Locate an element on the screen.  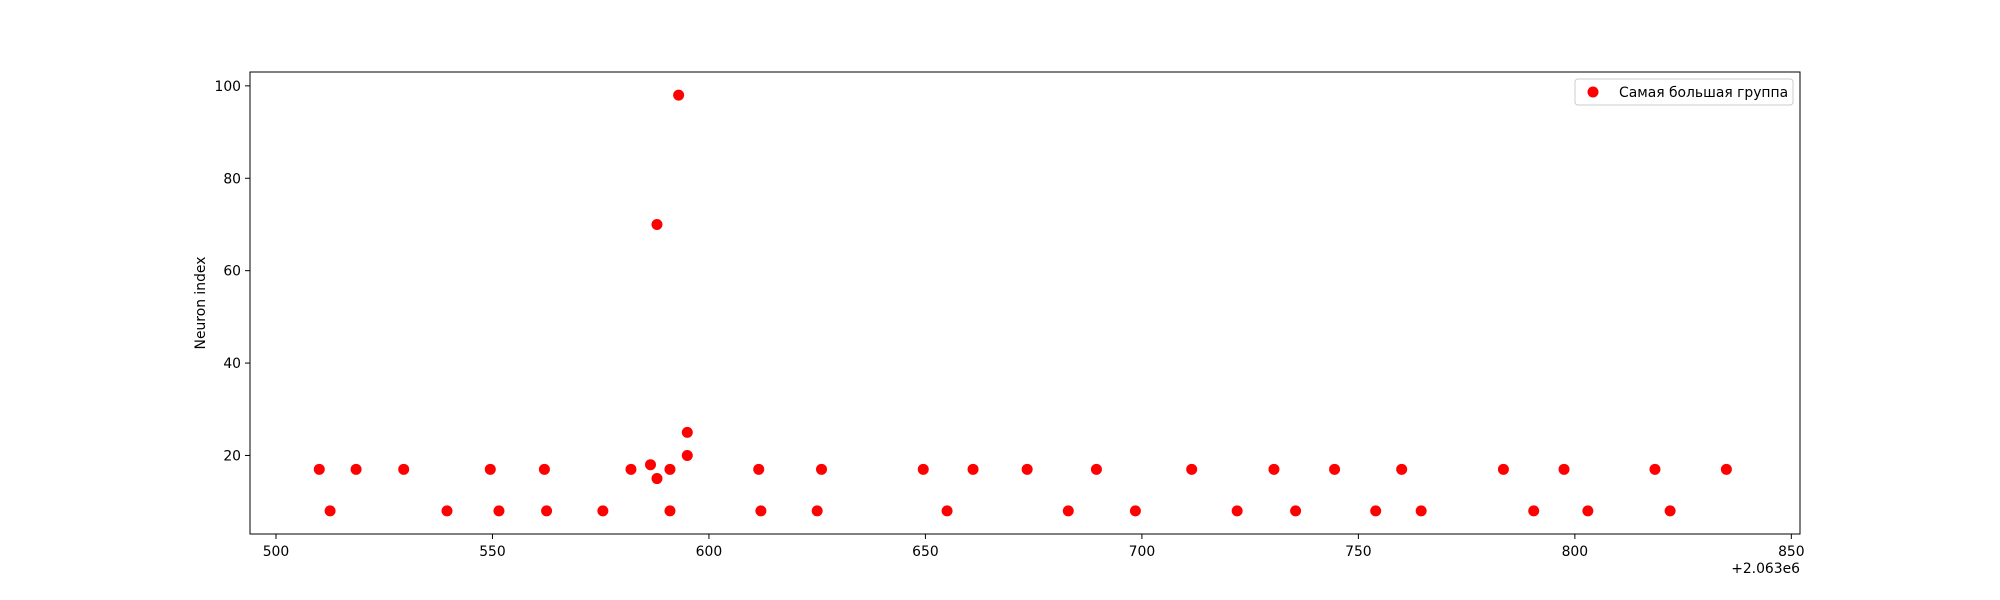
x-tick-label: 700 is located at coordinates (1142, 552).